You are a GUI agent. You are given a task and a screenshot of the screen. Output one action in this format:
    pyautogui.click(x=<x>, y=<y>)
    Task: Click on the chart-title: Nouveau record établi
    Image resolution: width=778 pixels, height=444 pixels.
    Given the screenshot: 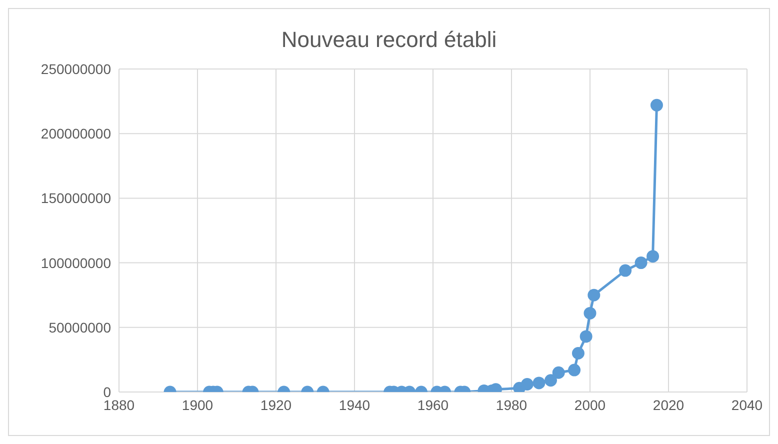 What is the action you would take?
    pyautogui.click(x=389, y=40)
    